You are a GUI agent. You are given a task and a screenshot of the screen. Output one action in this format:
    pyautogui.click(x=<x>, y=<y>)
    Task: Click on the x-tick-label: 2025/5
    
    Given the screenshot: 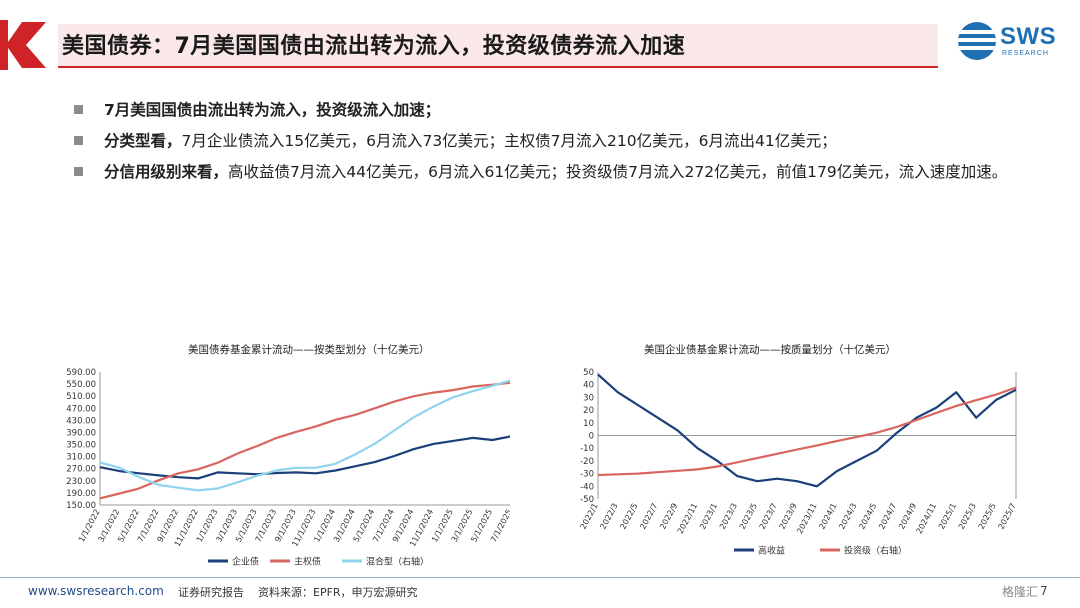 What is the action you would take?
    pyautogui.click(x=987, y=516)
    